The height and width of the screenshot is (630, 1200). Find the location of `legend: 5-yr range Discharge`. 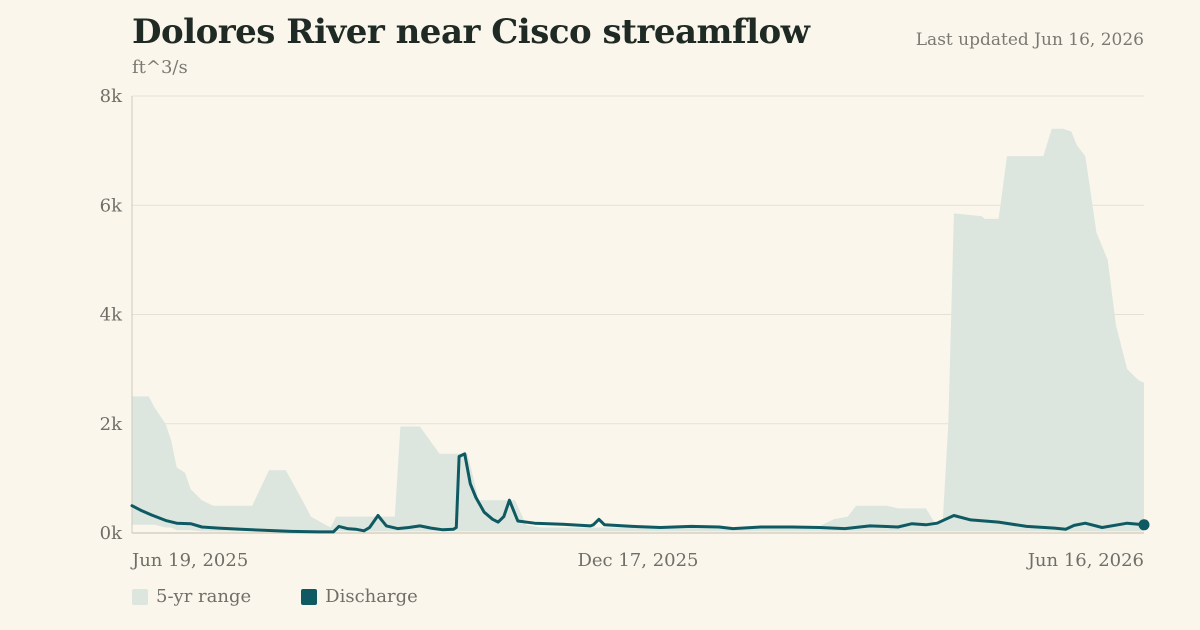

legend: 5-yr range Discharge is located at coordinates (275, 596).